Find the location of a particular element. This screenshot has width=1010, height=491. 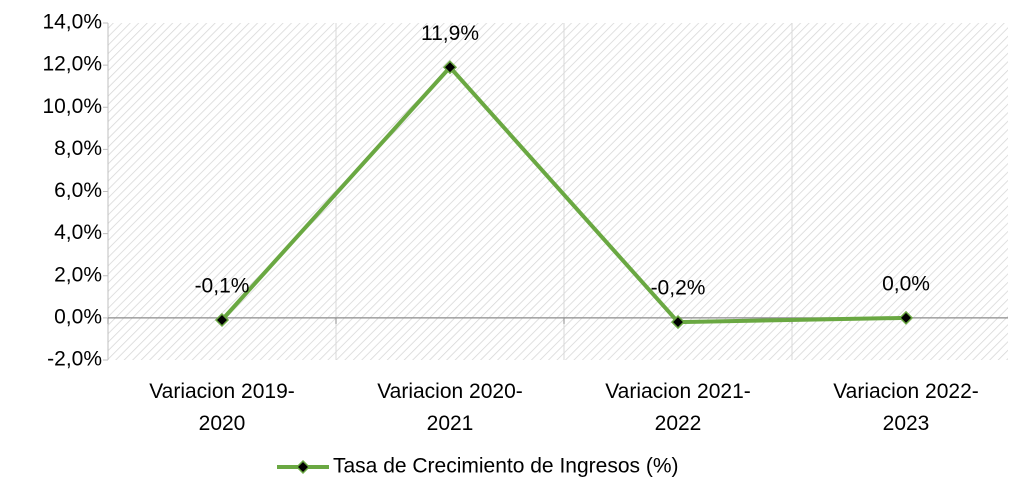

x-tick-label: Variacion 2022-2023 is located at coordinates (906, 407).